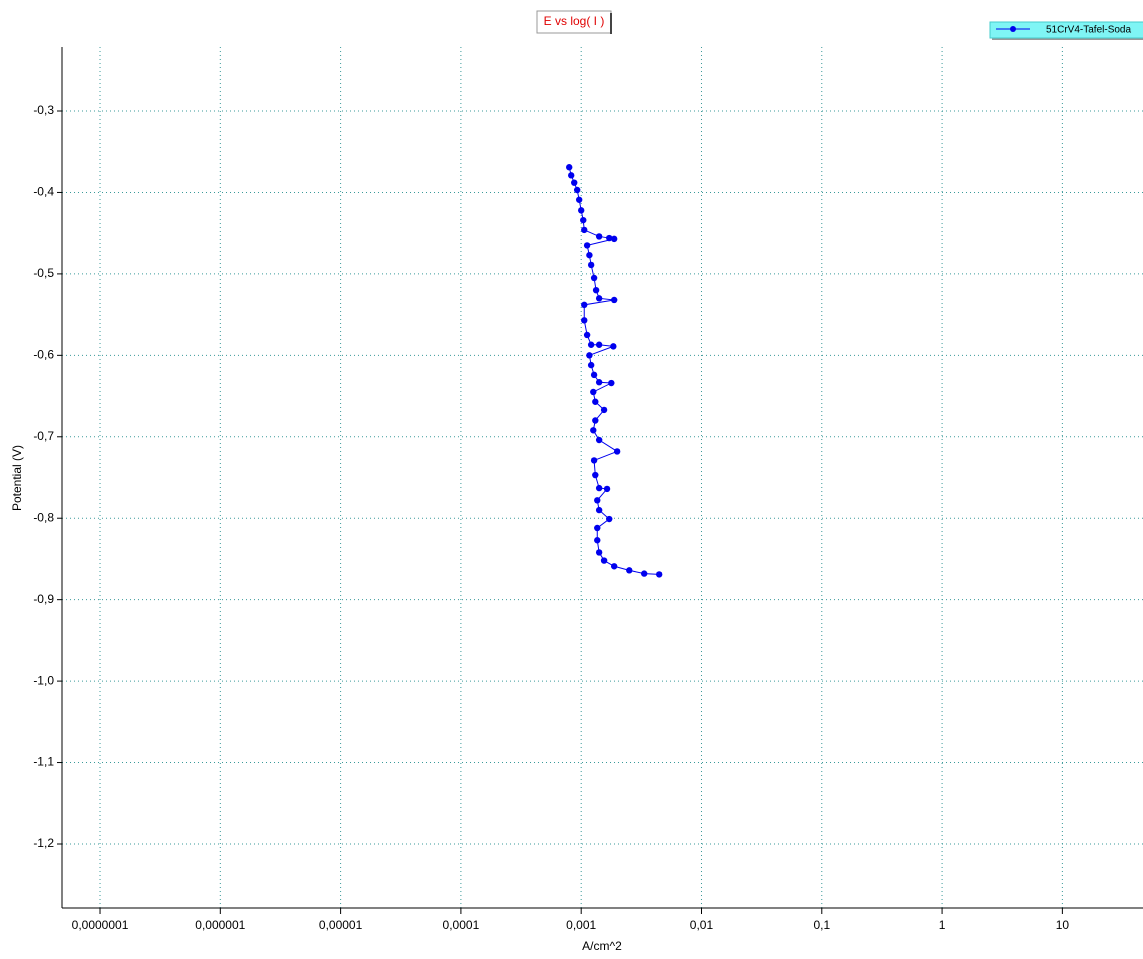  What do you see at coordinates (220, 925) in the screenshot?
I see `x-tick-label: 0,000001` at bounding box center [220, 925].